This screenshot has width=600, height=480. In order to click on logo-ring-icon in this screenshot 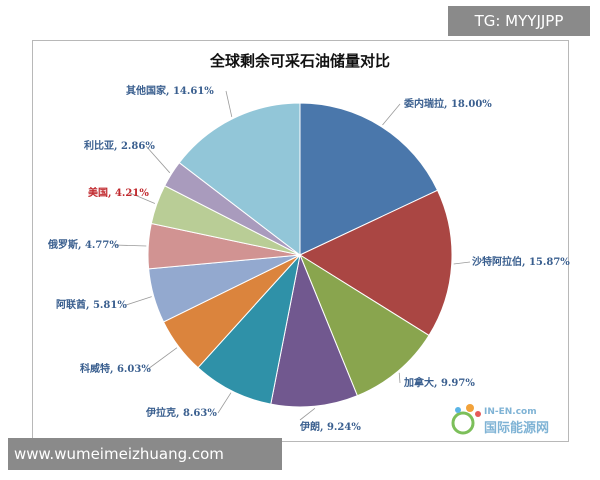, I will do `click(463, 423)`.